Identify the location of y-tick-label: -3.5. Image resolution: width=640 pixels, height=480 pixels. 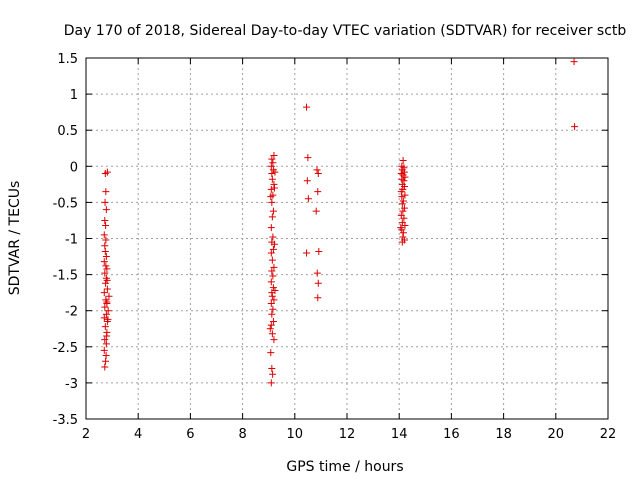
(65, 420).